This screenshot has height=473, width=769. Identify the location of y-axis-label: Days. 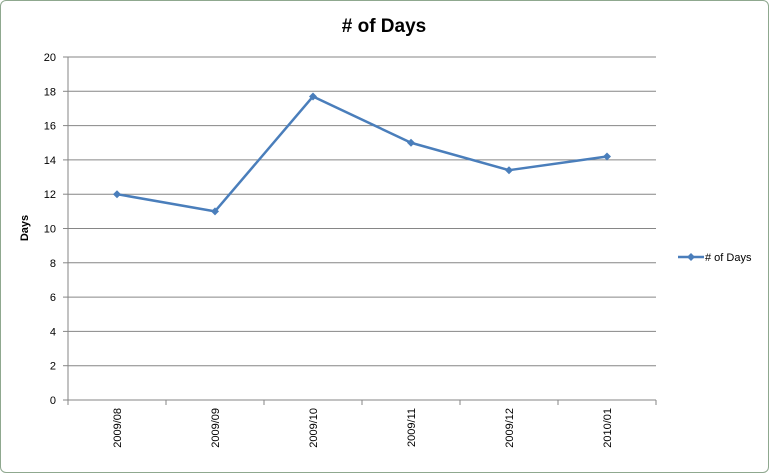
(25, 228).